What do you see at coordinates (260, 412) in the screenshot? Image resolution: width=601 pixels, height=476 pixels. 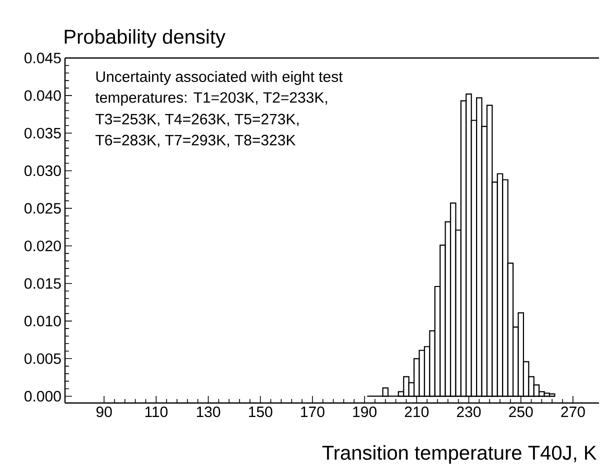 I see `x-tick-label: 150` at bounding box center [260, 412].